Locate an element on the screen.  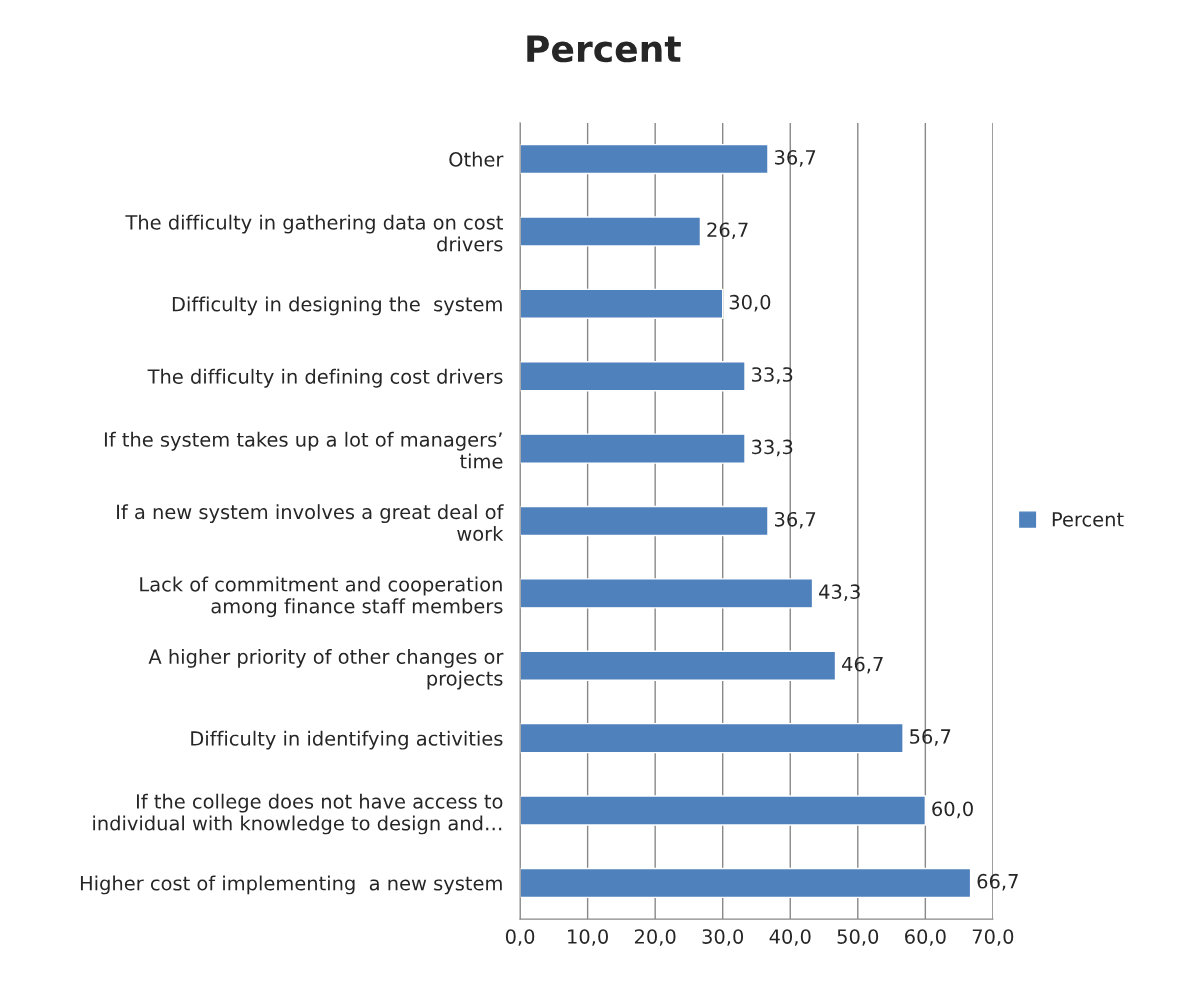
chart-title: Percent is located at coordinates (604, 49).